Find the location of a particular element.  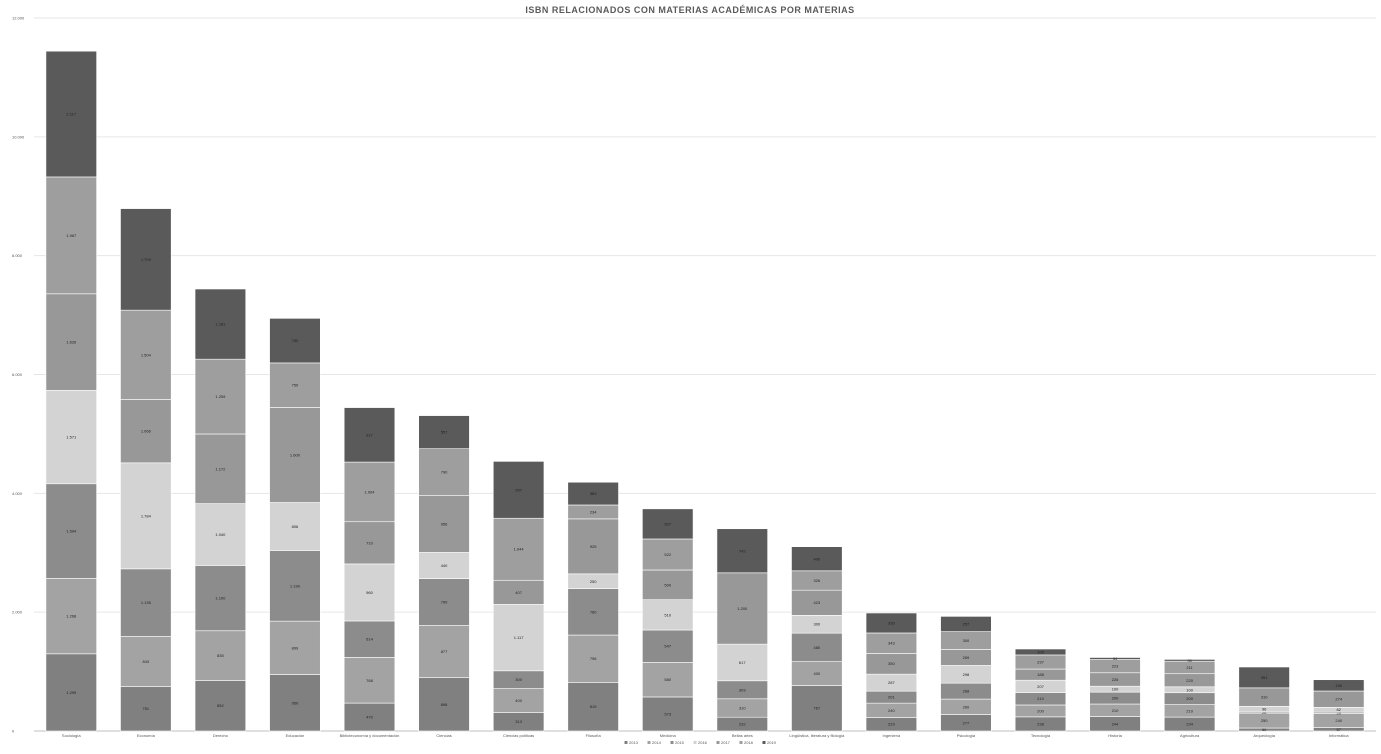

data-label: 843 is located at coordinates (145, 661).